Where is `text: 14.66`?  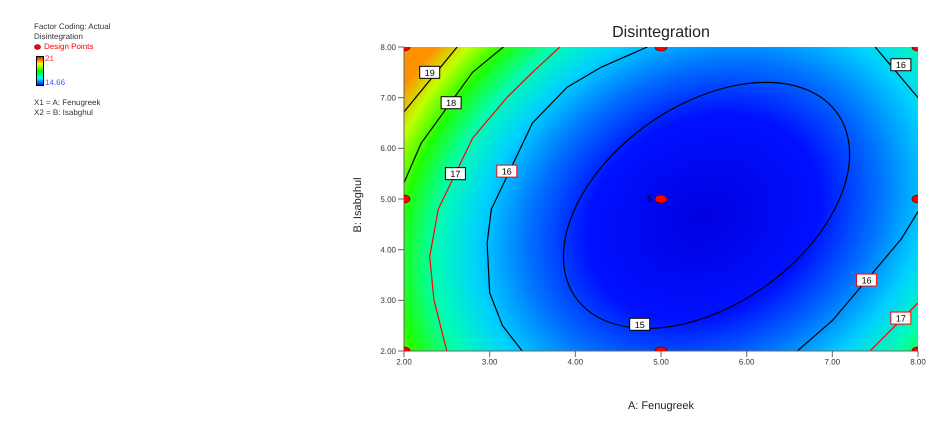 text: 14.66 is located at coordinates (55, 83).